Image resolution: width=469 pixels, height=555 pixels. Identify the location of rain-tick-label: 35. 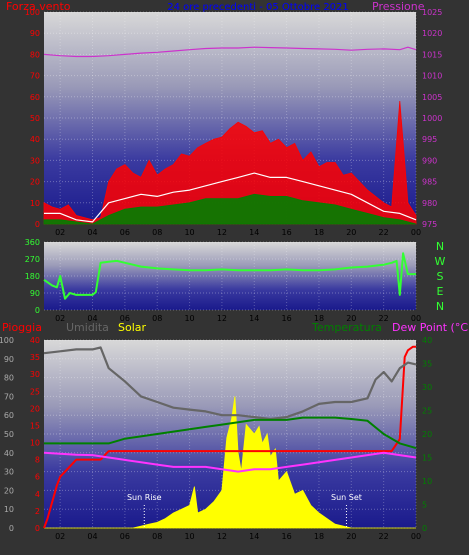
(35, 357).